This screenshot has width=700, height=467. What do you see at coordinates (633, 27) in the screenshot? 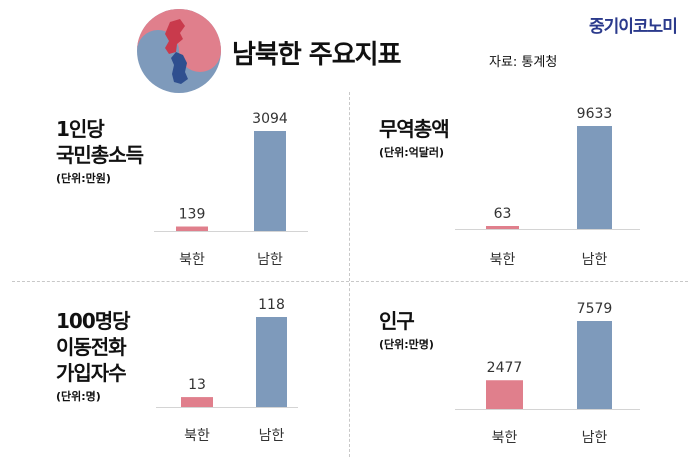
I see `brand-logo: 중기이코노미` at bounding box center [633, 27].